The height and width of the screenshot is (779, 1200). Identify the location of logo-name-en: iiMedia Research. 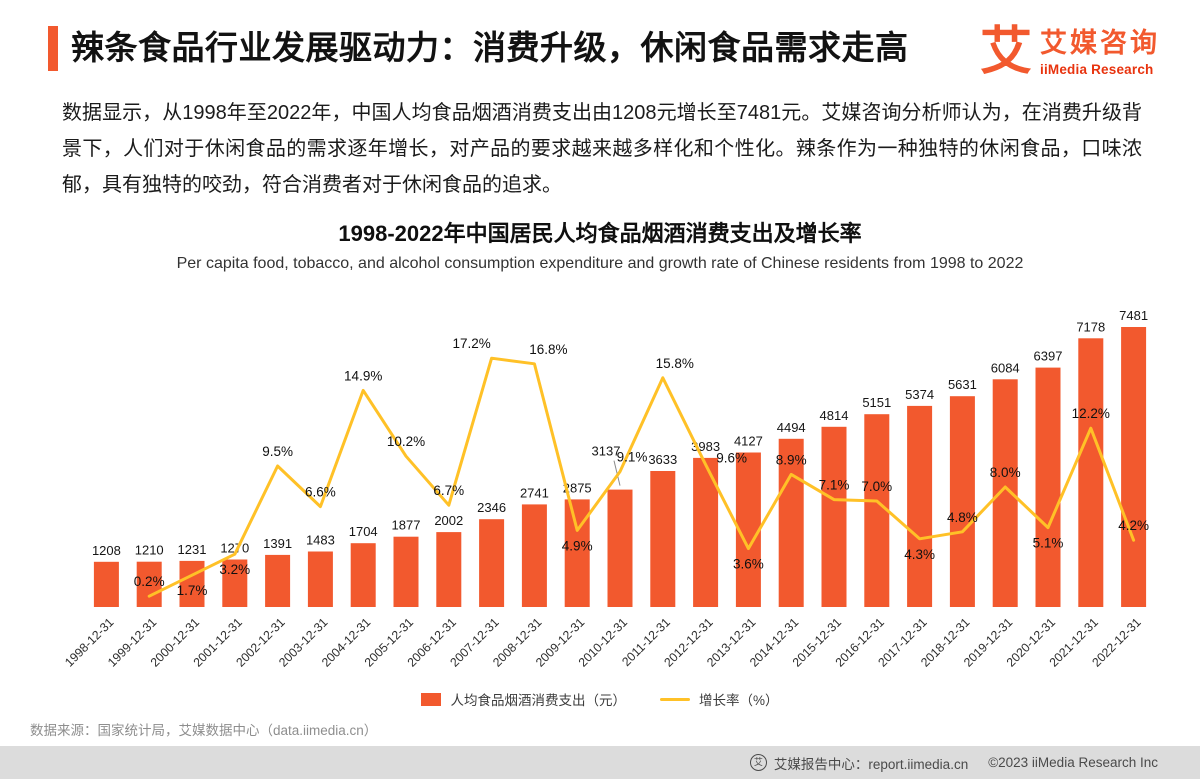
(1097, 69).